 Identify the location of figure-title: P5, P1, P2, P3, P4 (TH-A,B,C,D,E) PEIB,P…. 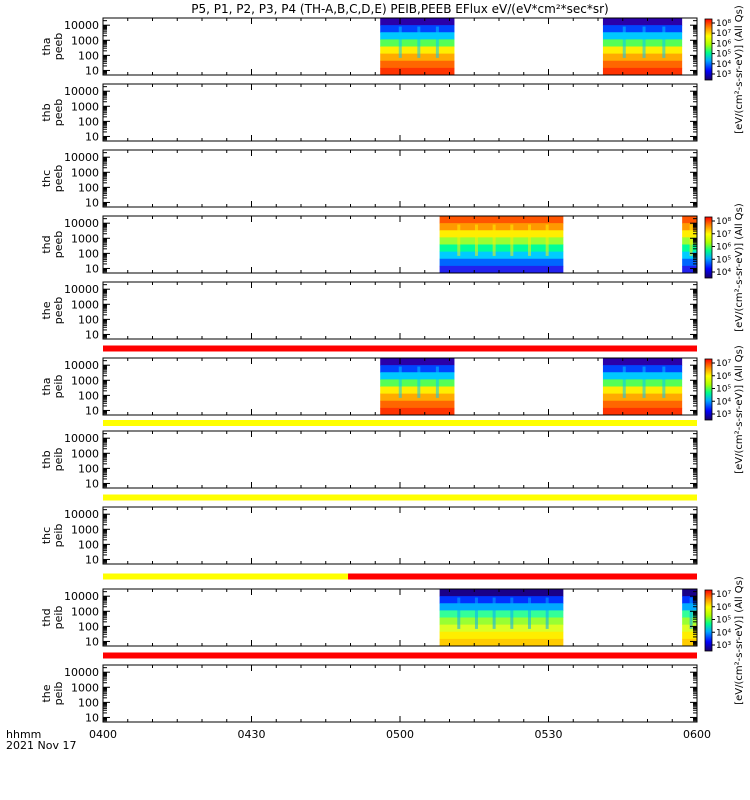
(399, 9).